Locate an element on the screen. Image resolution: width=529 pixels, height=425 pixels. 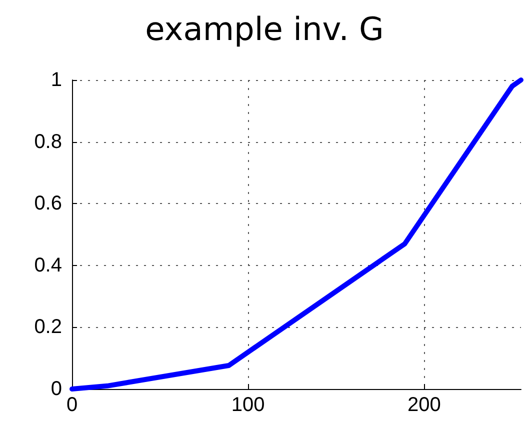
y-tick-label: 0.8 is located at coordinates (48, 141).